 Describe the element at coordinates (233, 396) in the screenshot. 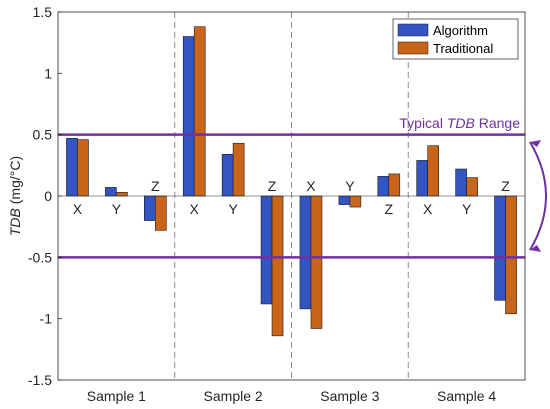

I see `group-label: Sample 2` at that location.